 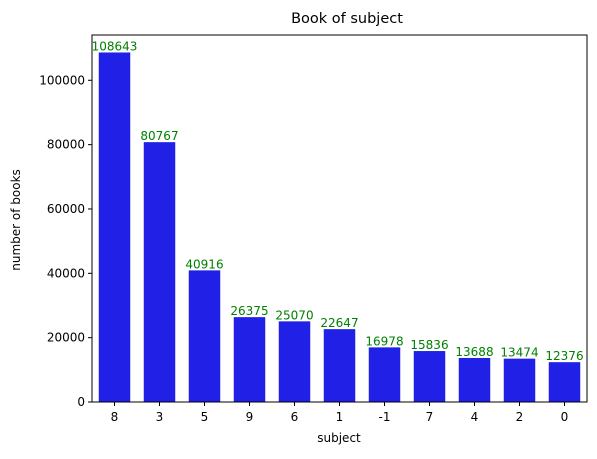 What do you see at coordinates (62, 80) in the screenshot?
I see `y-tick-label: 100000` at bounding box center [62, 80].